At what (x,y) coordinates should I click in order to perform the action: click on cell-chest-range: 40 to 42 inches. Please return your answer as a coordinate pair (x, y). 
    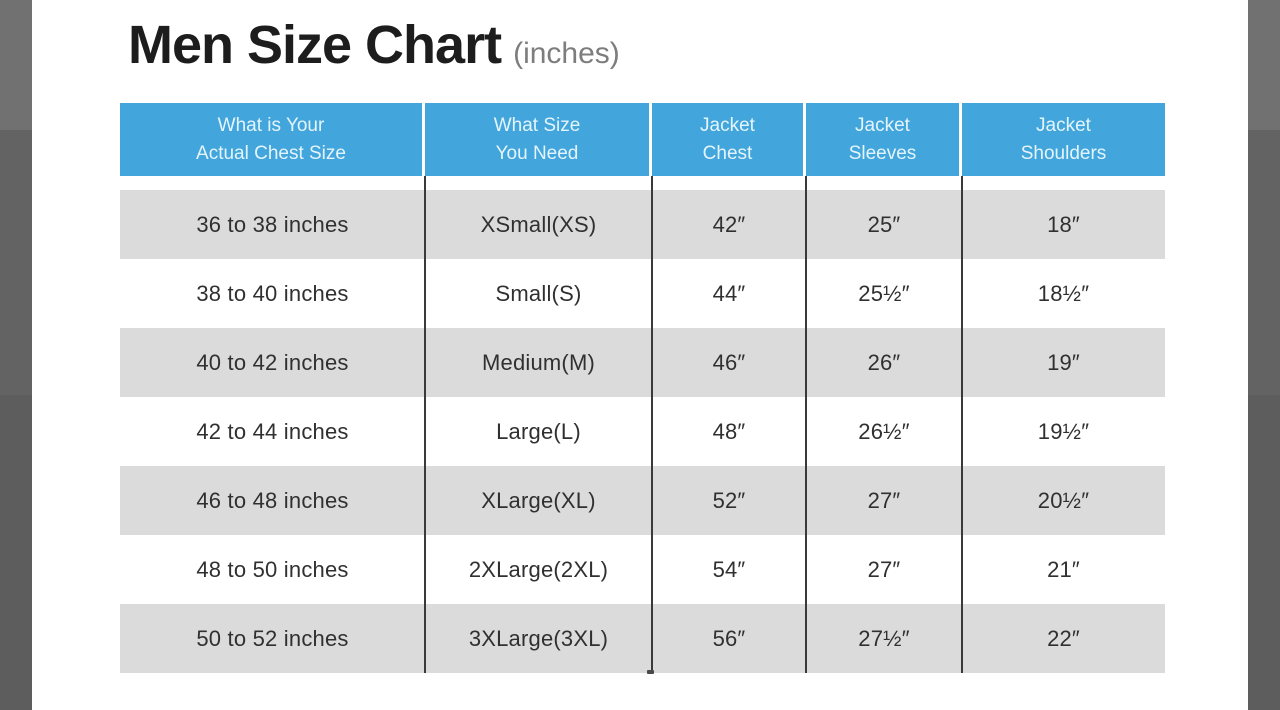
    Looking at the image, I should click on (272, 362).